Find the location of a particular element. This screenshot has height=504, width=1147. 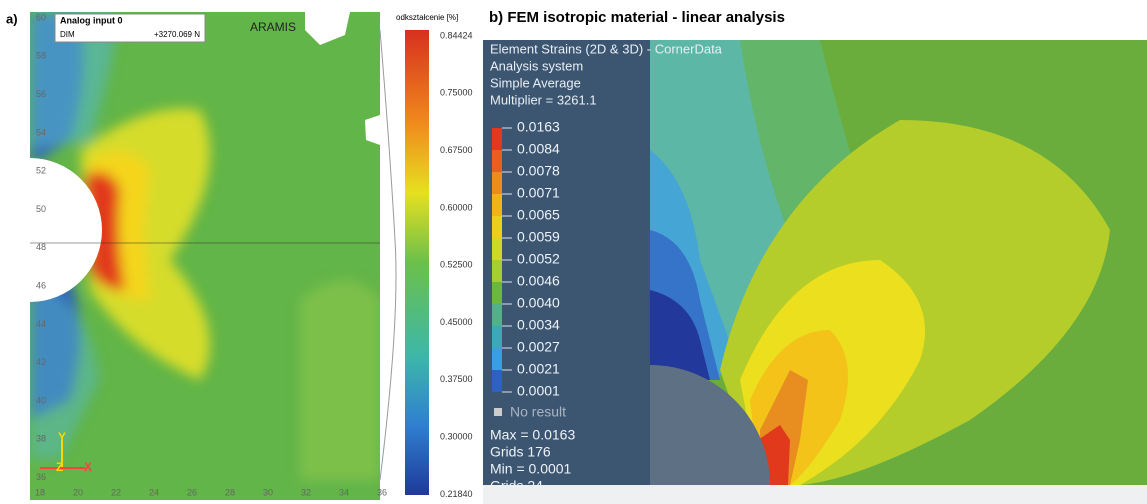

legend-label: 0.0163 is located at coordinates (538, 127).